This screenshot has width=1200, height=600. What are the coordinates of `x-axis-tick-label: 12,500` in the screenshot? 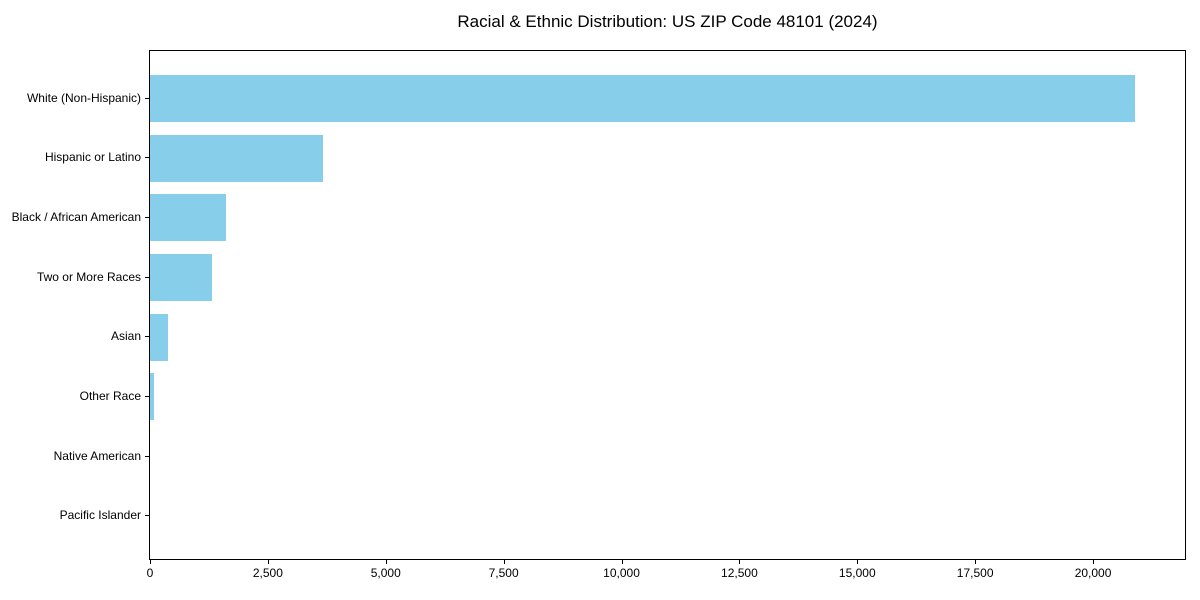 It's located at (739, 573).